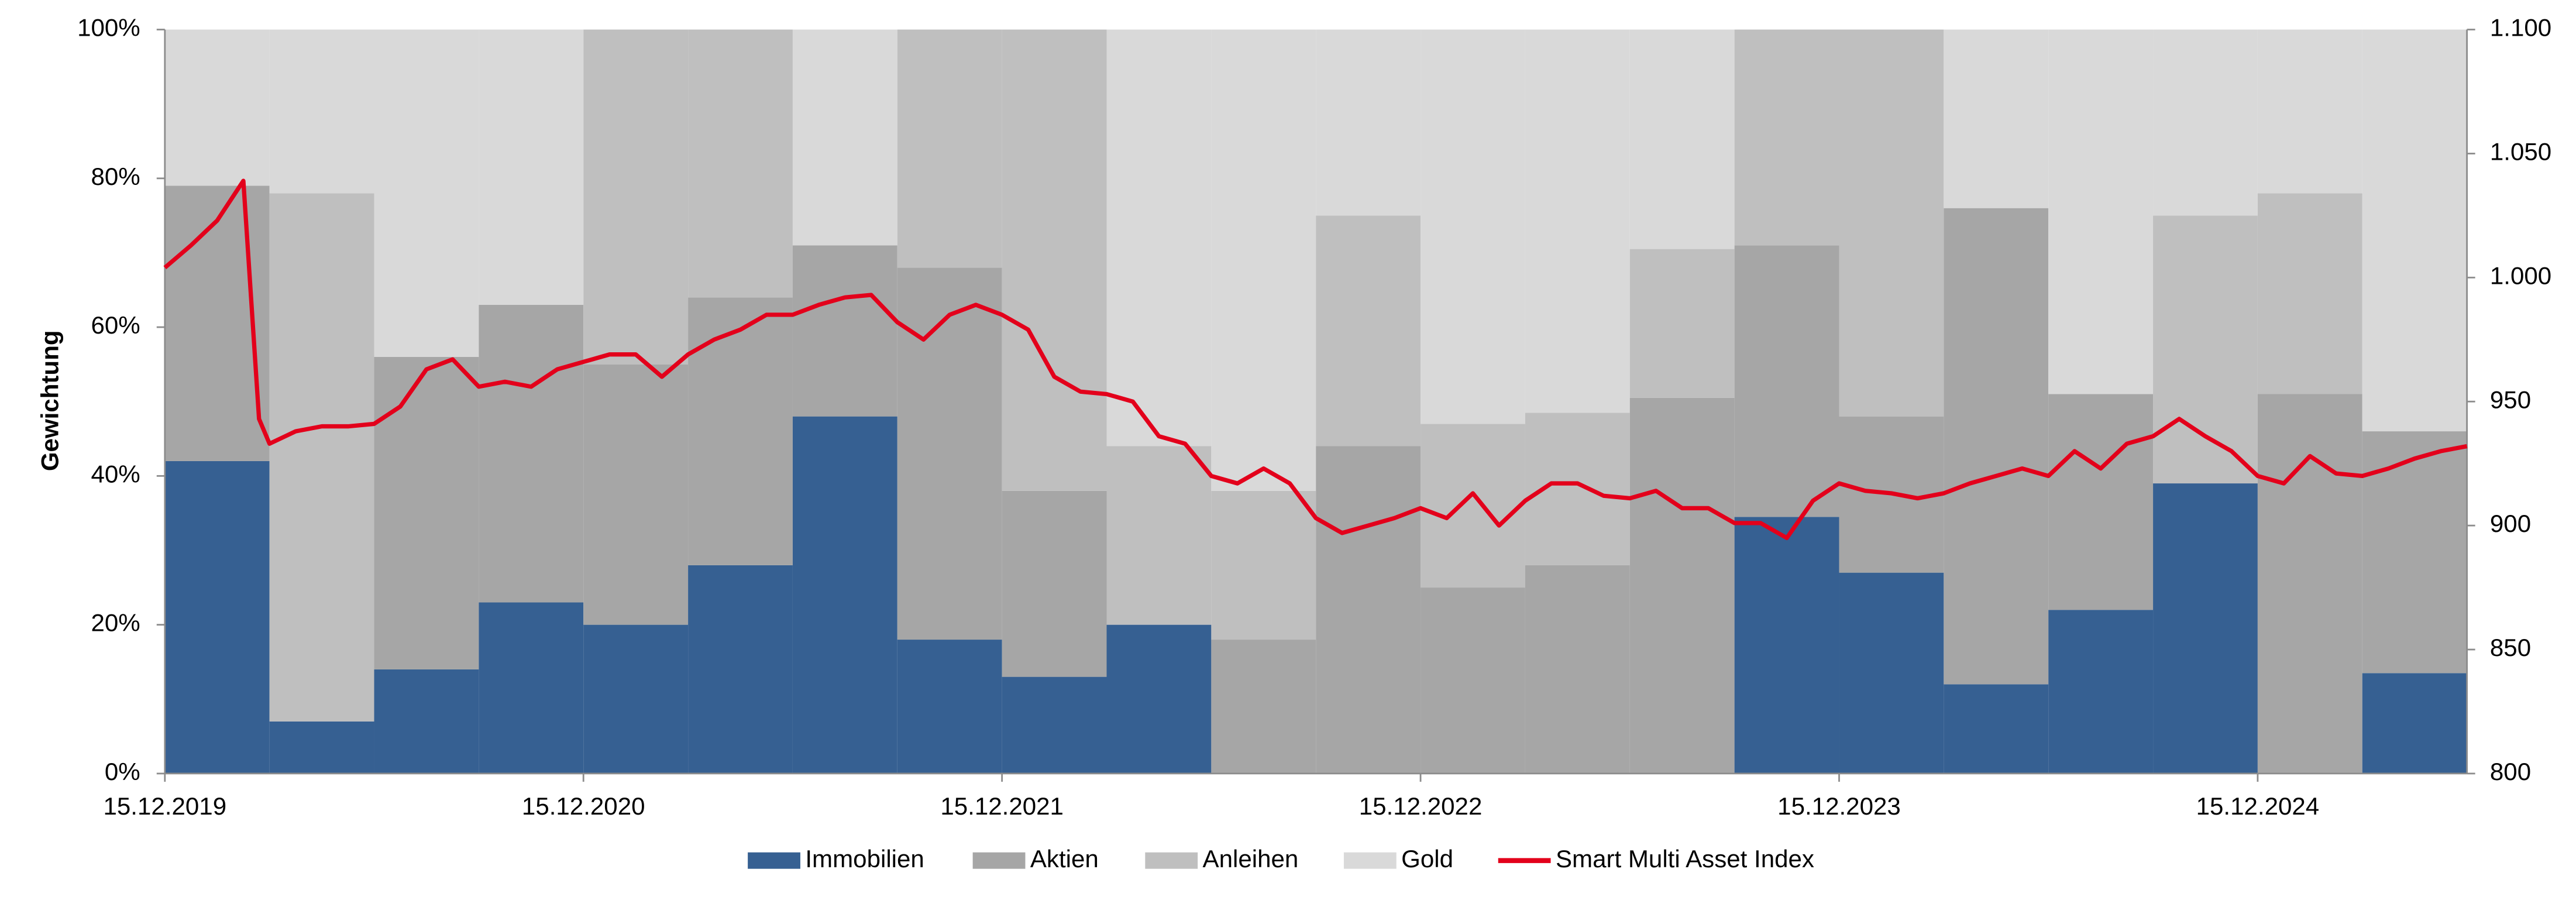 The width and height of the screenshot is (2576, 900). Describe the element at coordinates (116, 474) in the screenshot. I see `y-tick-label: 40%` at that location.